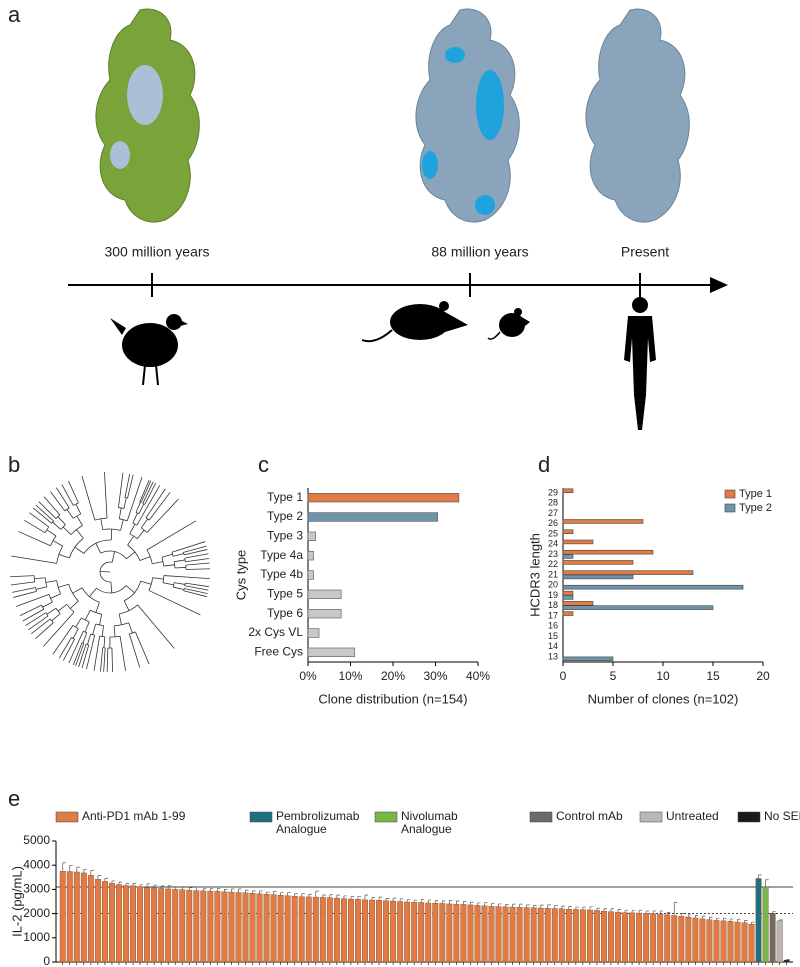  Describe the element at coordinates (240, 575) in the screenshot. I see `y-axis-label: Cys type` at that location.